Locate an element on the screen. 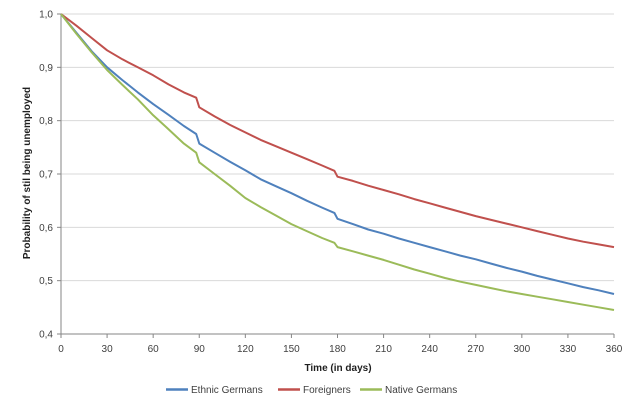 The height and width of the screenshot is (405, 634). legend-label: Foreigners is located at coordinates (327, 390).